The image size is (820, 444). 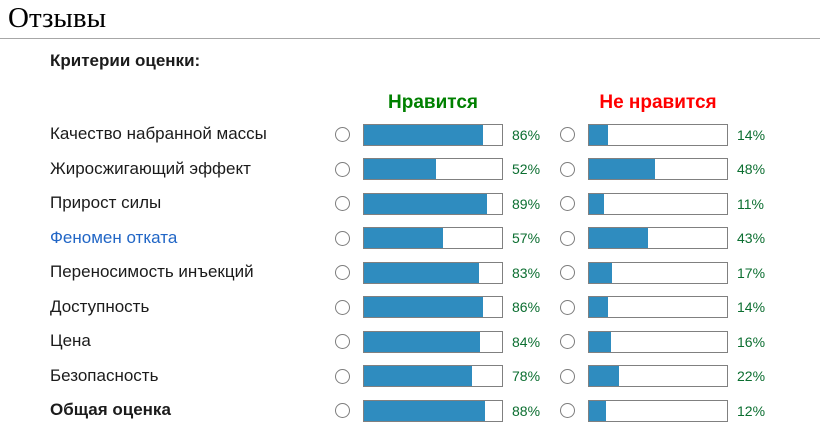 I want to click on column-headers: Нравится Не нравится, so click(x=435, y=103).